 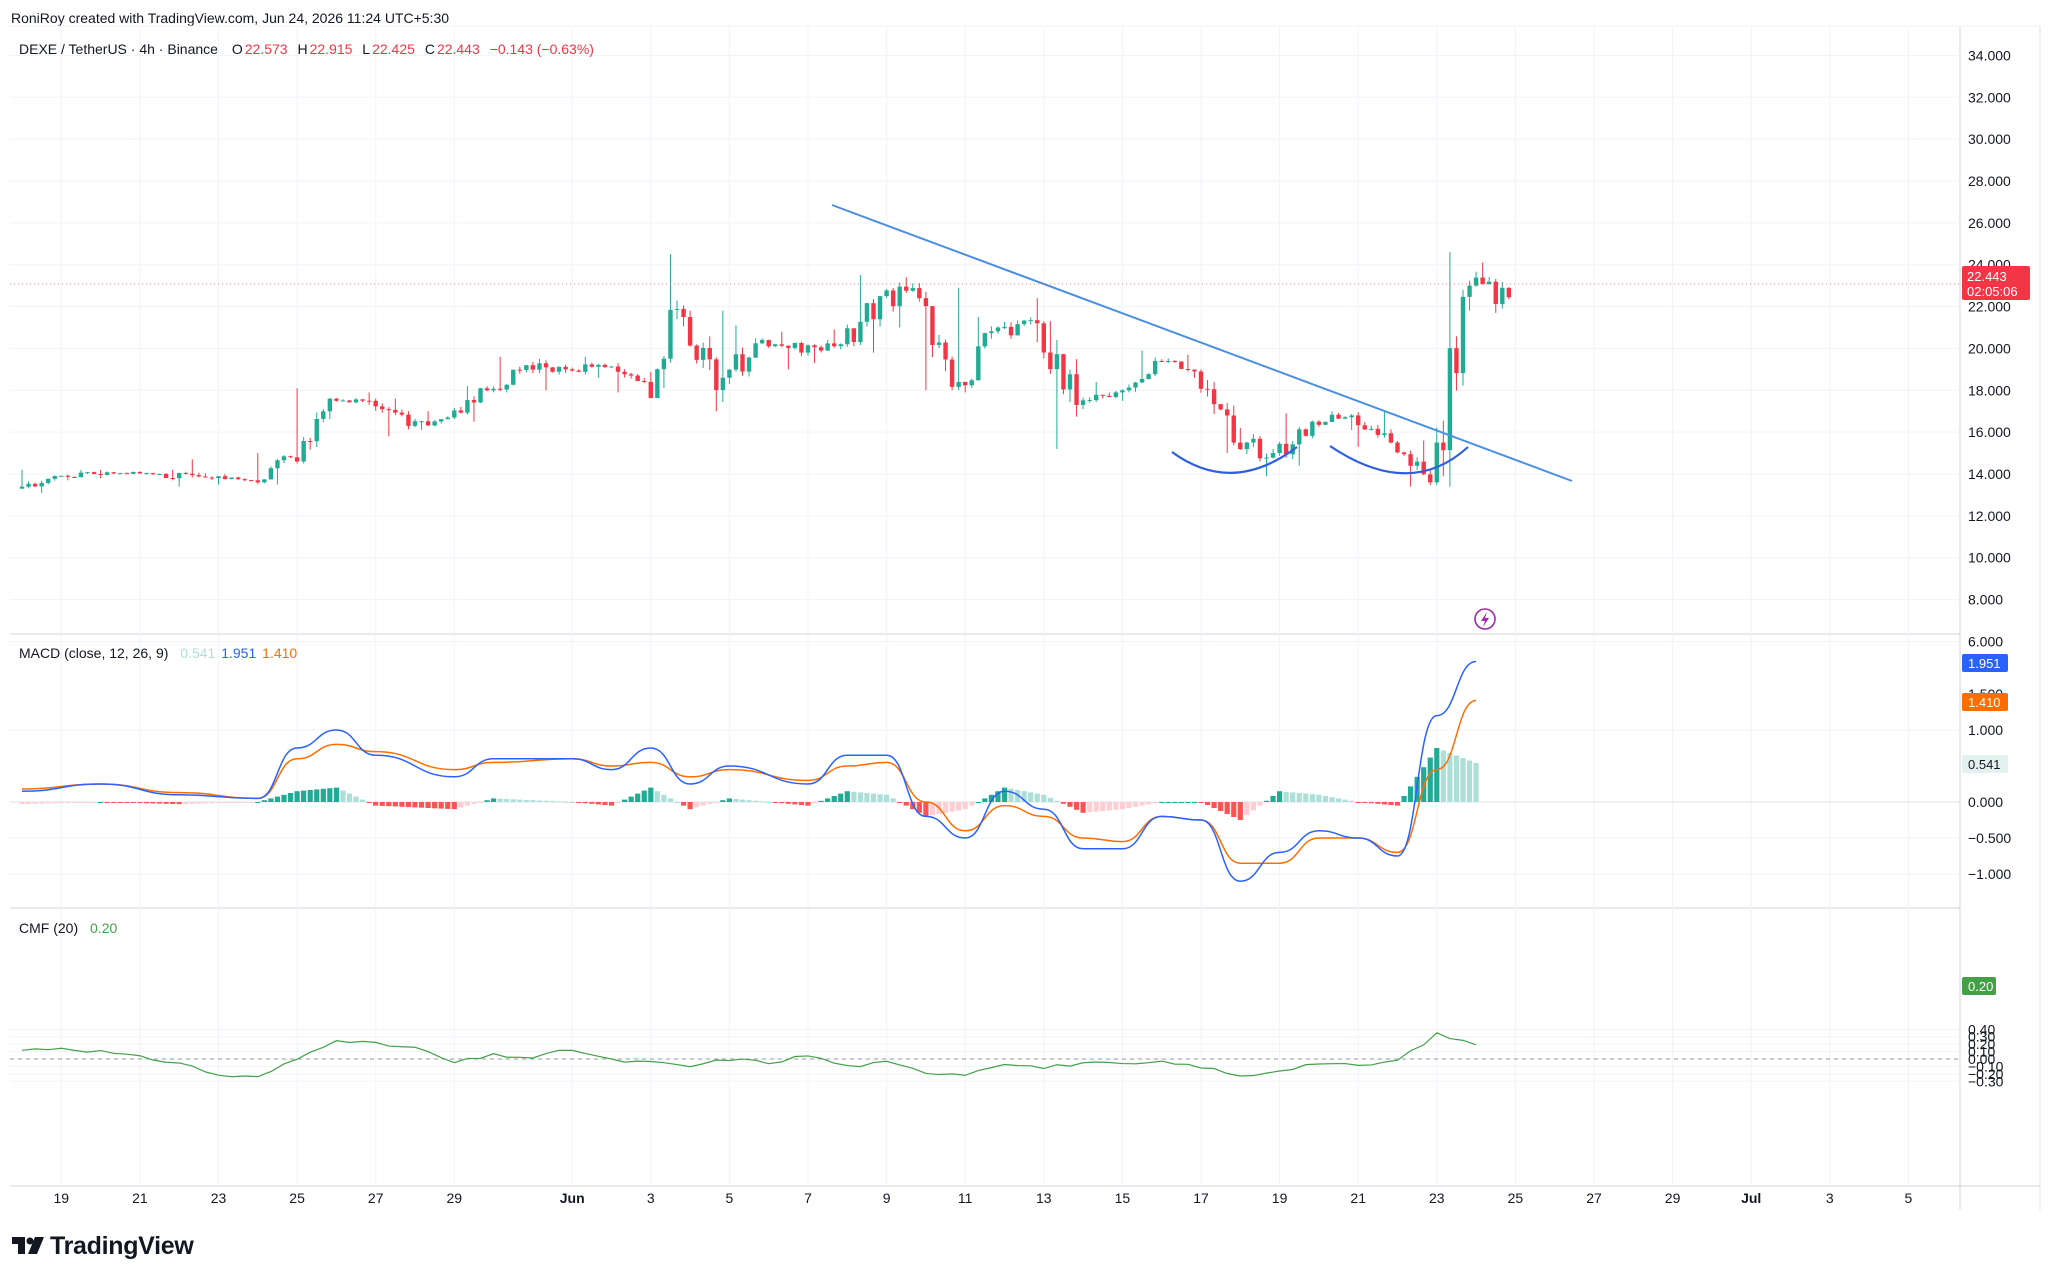 What do you see at coordinates (1751, 1198) in the screenshot?
I see `time-axis-label: Jul` at bounding box center [1751, 1198].